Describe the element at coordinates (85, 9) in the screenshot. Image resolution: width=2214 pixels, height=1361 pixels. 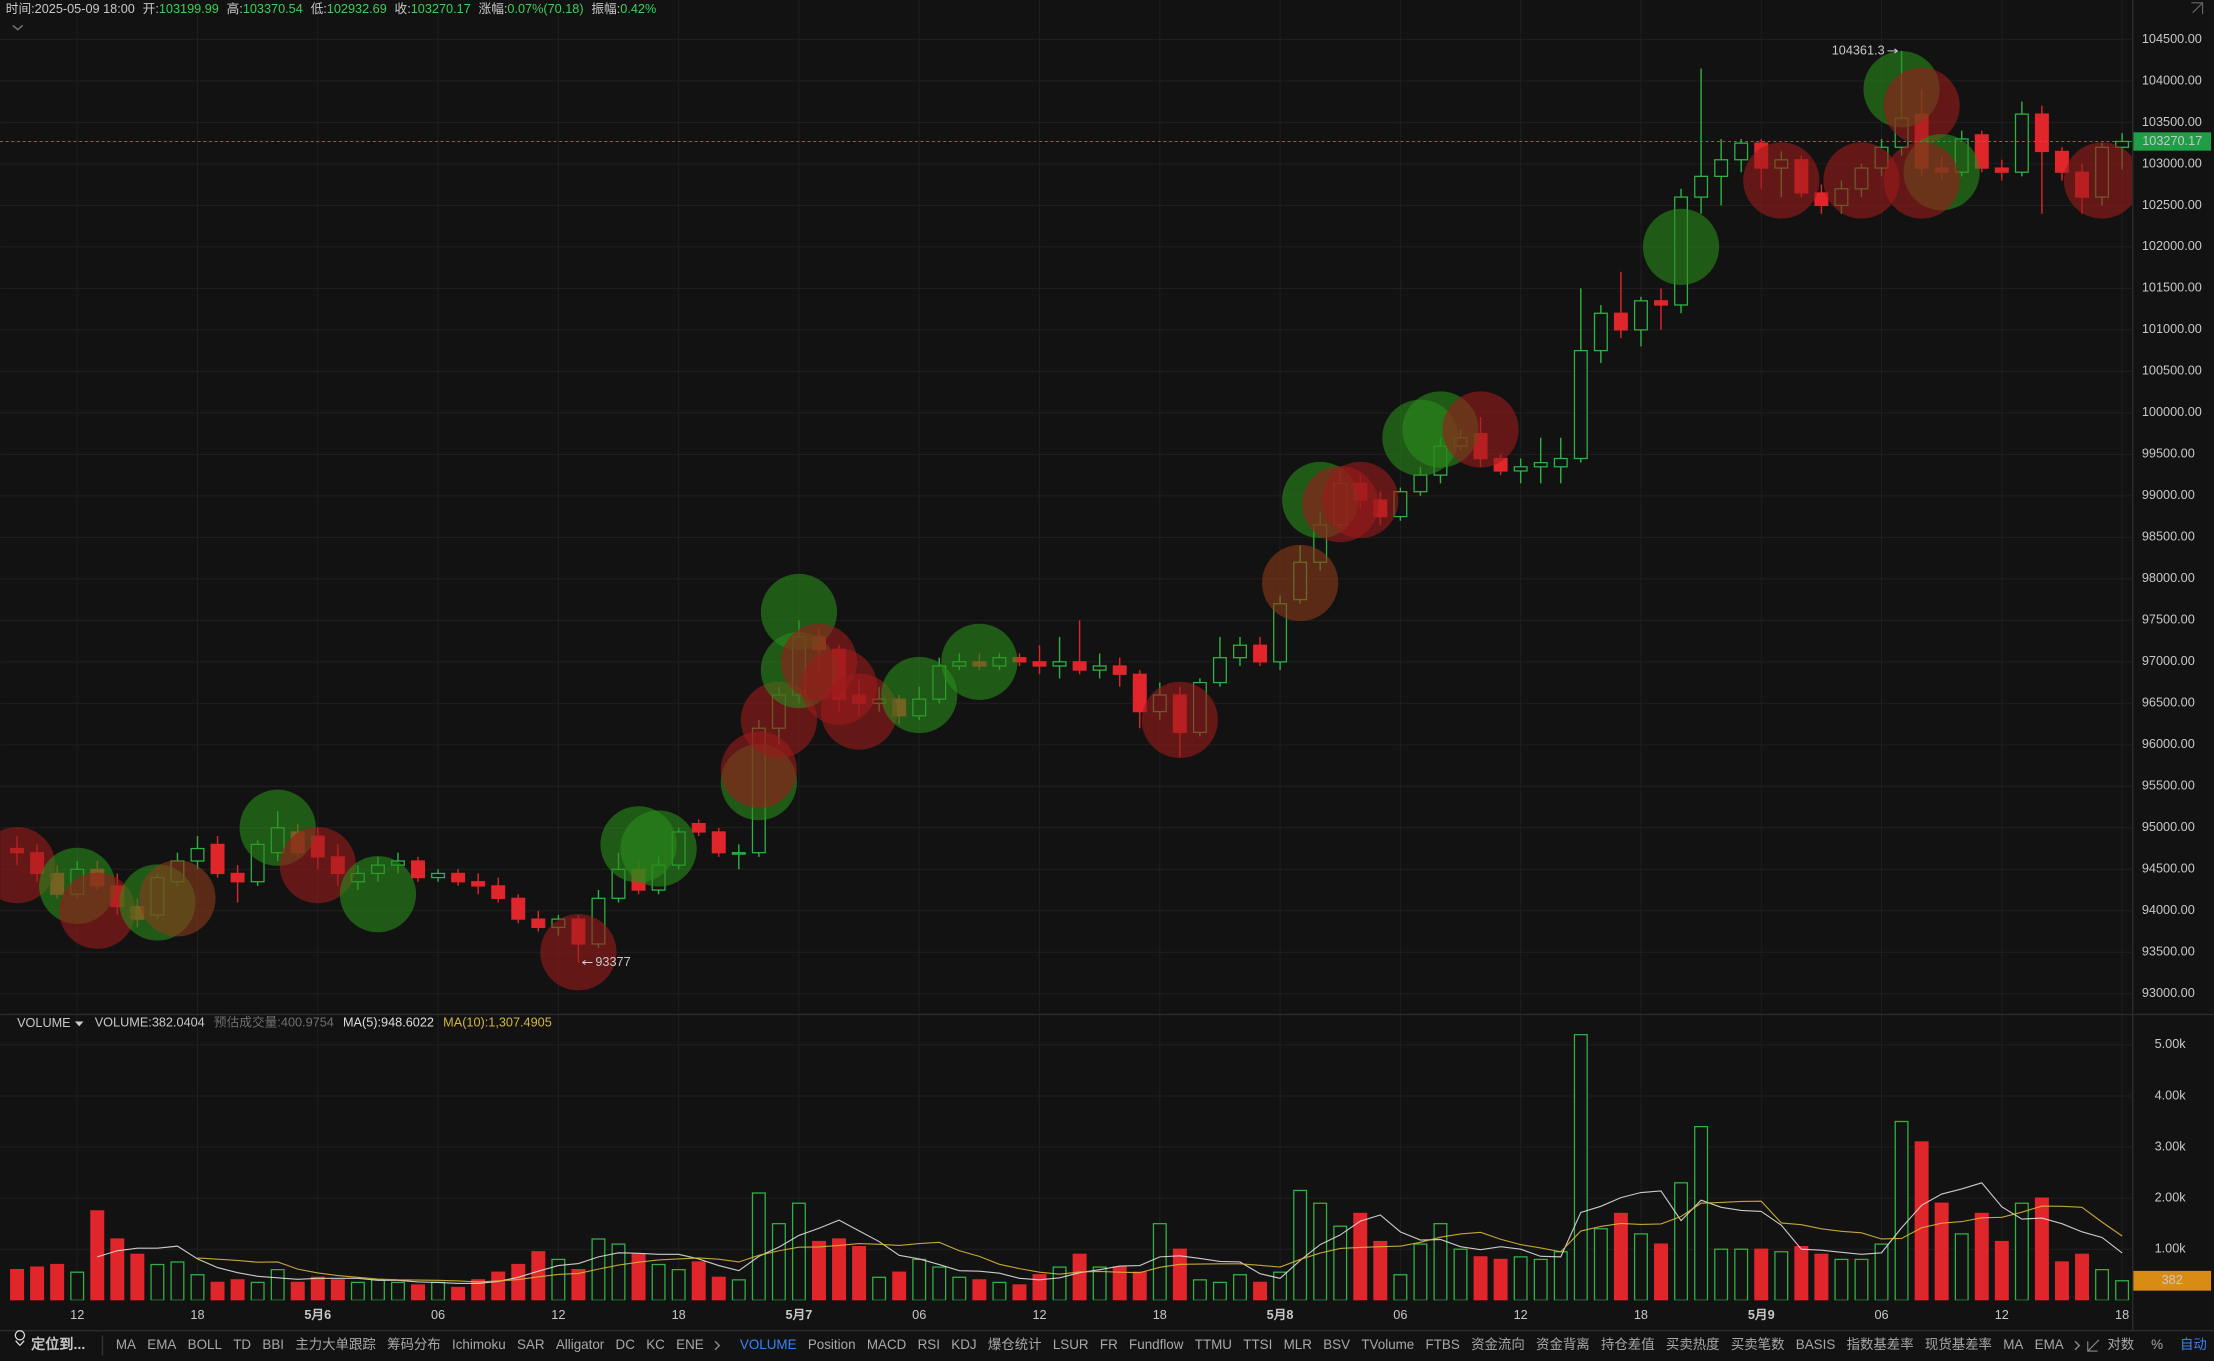
I see `time: 2025-05-09 18:00` at that location.